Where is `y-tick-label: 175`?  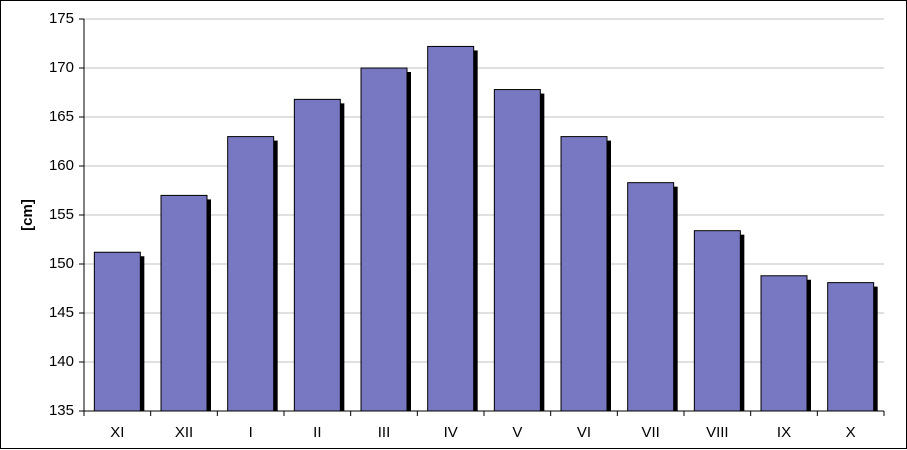 y-tick-label: 175 is located at coordinates (61, 18).